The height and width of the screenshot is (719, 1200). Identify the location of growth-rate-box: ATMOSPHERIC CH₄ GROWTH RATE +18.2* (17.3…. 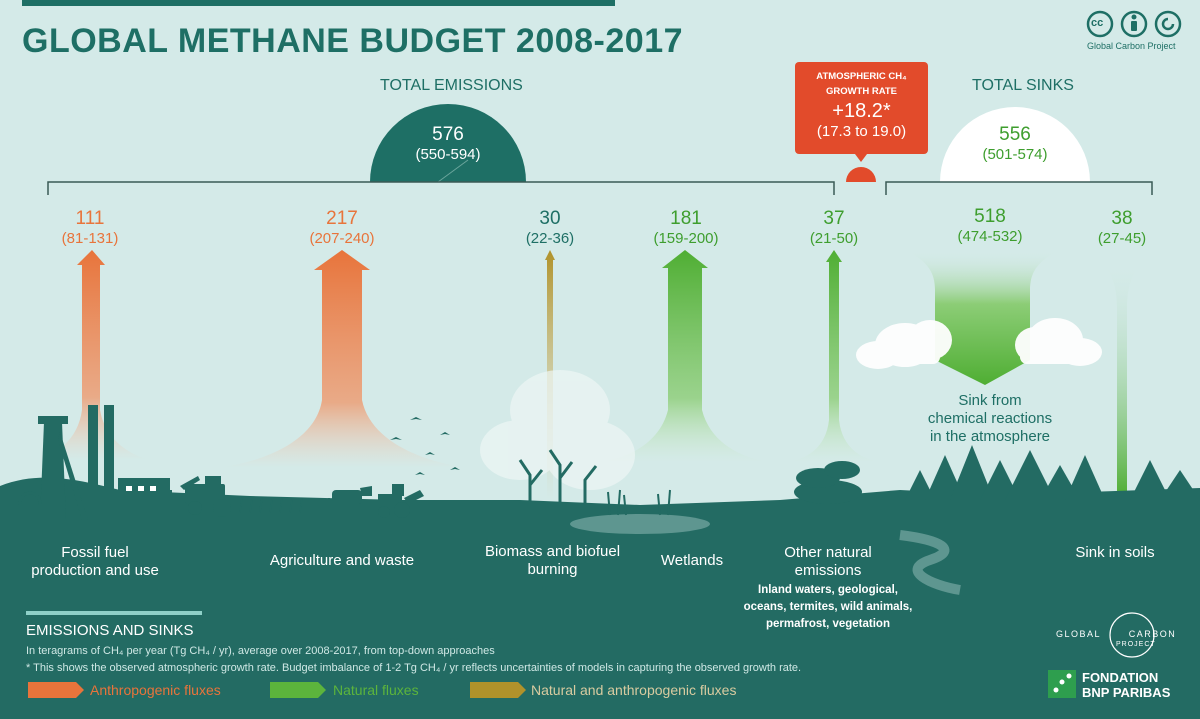
(861, 108).